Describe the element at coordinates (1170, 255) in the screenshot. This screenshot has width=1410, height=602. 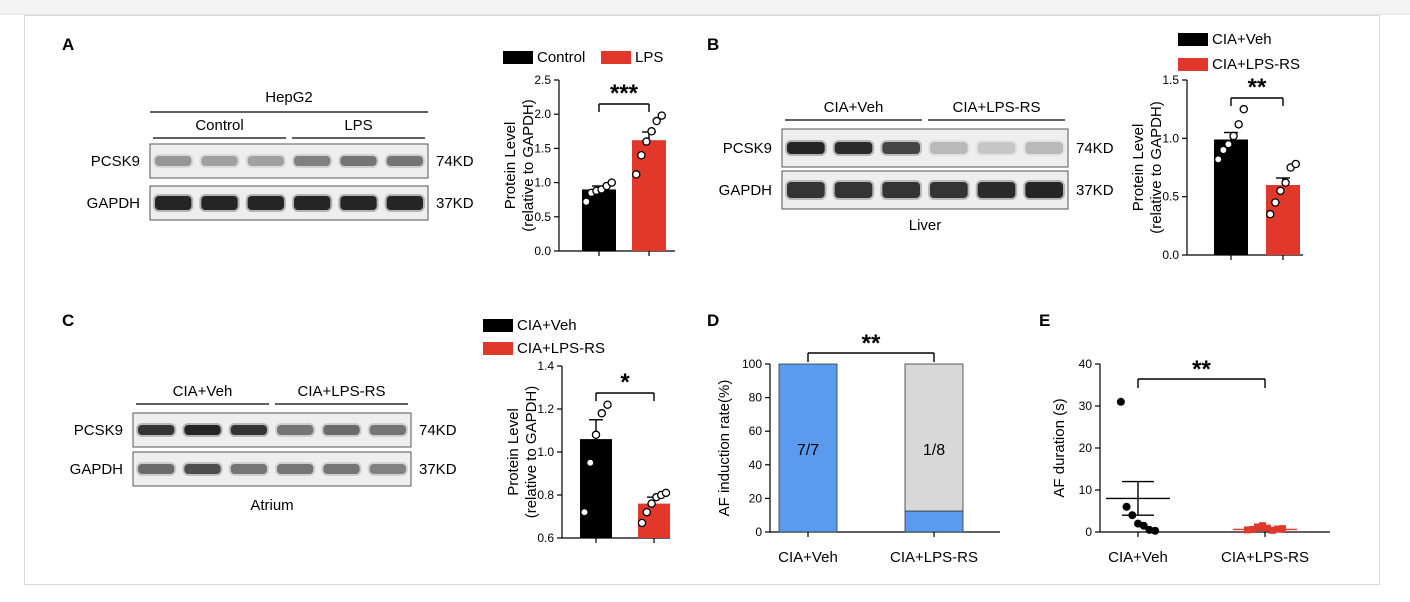
I see `chart-B-y-tick-label: 0.0` at that location.